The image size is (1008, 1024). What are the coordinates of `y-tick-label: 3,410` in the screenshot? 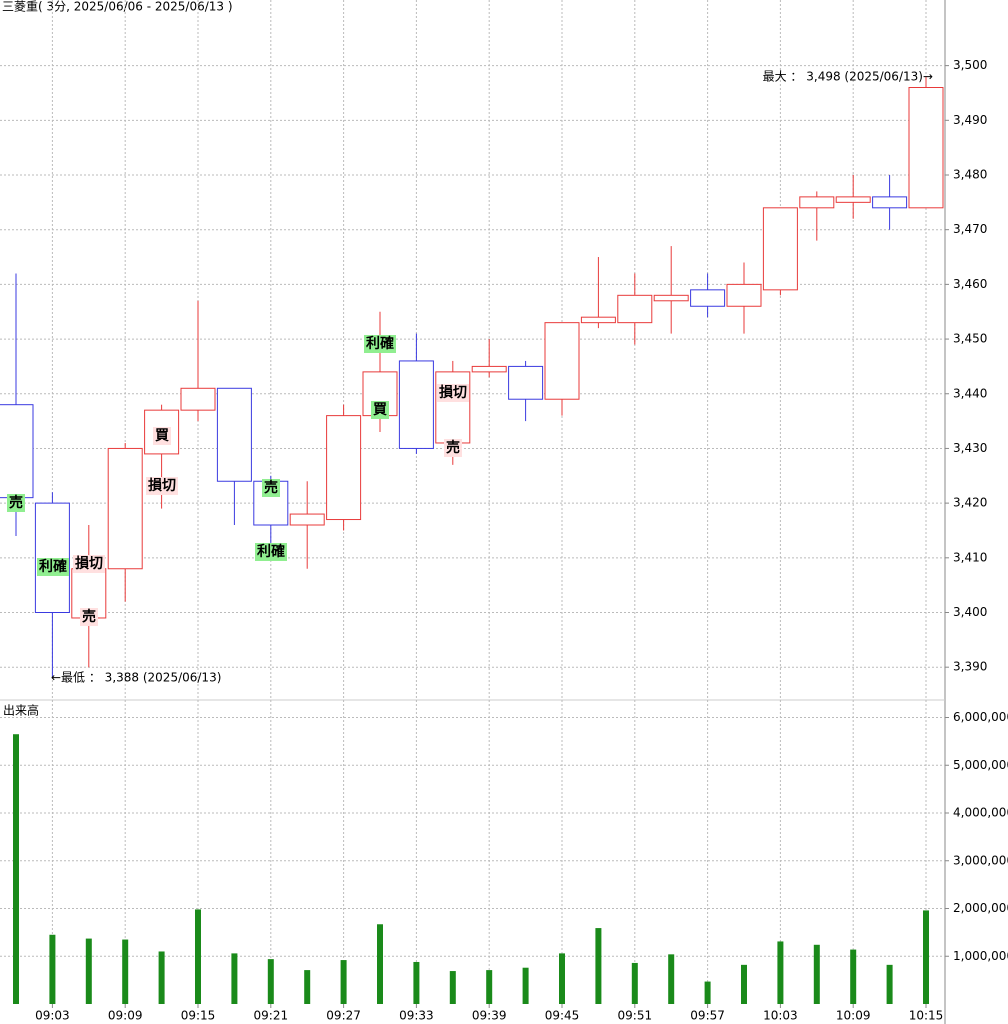 It's located at (970, 557).